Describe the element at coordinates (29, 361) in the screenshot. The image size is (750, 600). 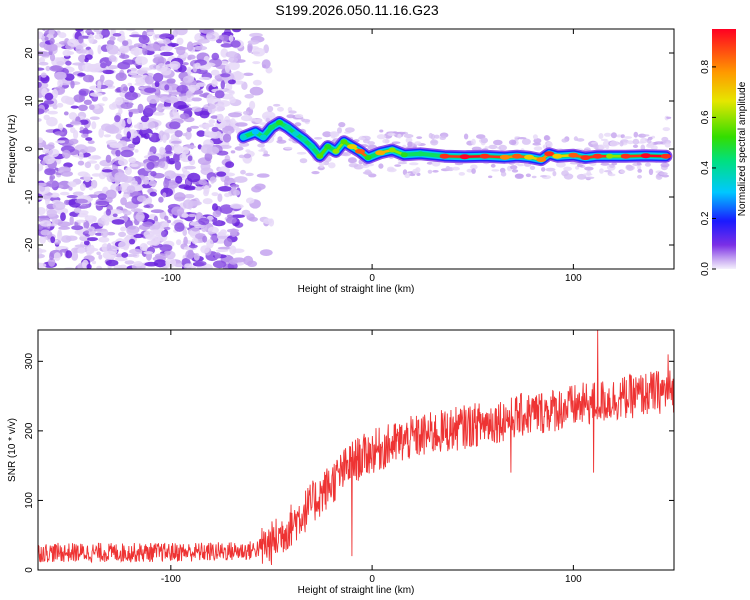
I see `y-tick-label: 300` at that location.